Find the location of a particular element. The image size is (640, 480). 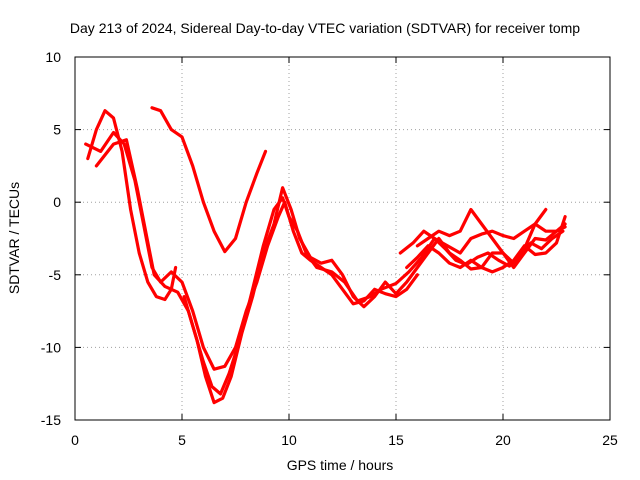

y-tick-label: 10 is located at coordinates (53, 57).